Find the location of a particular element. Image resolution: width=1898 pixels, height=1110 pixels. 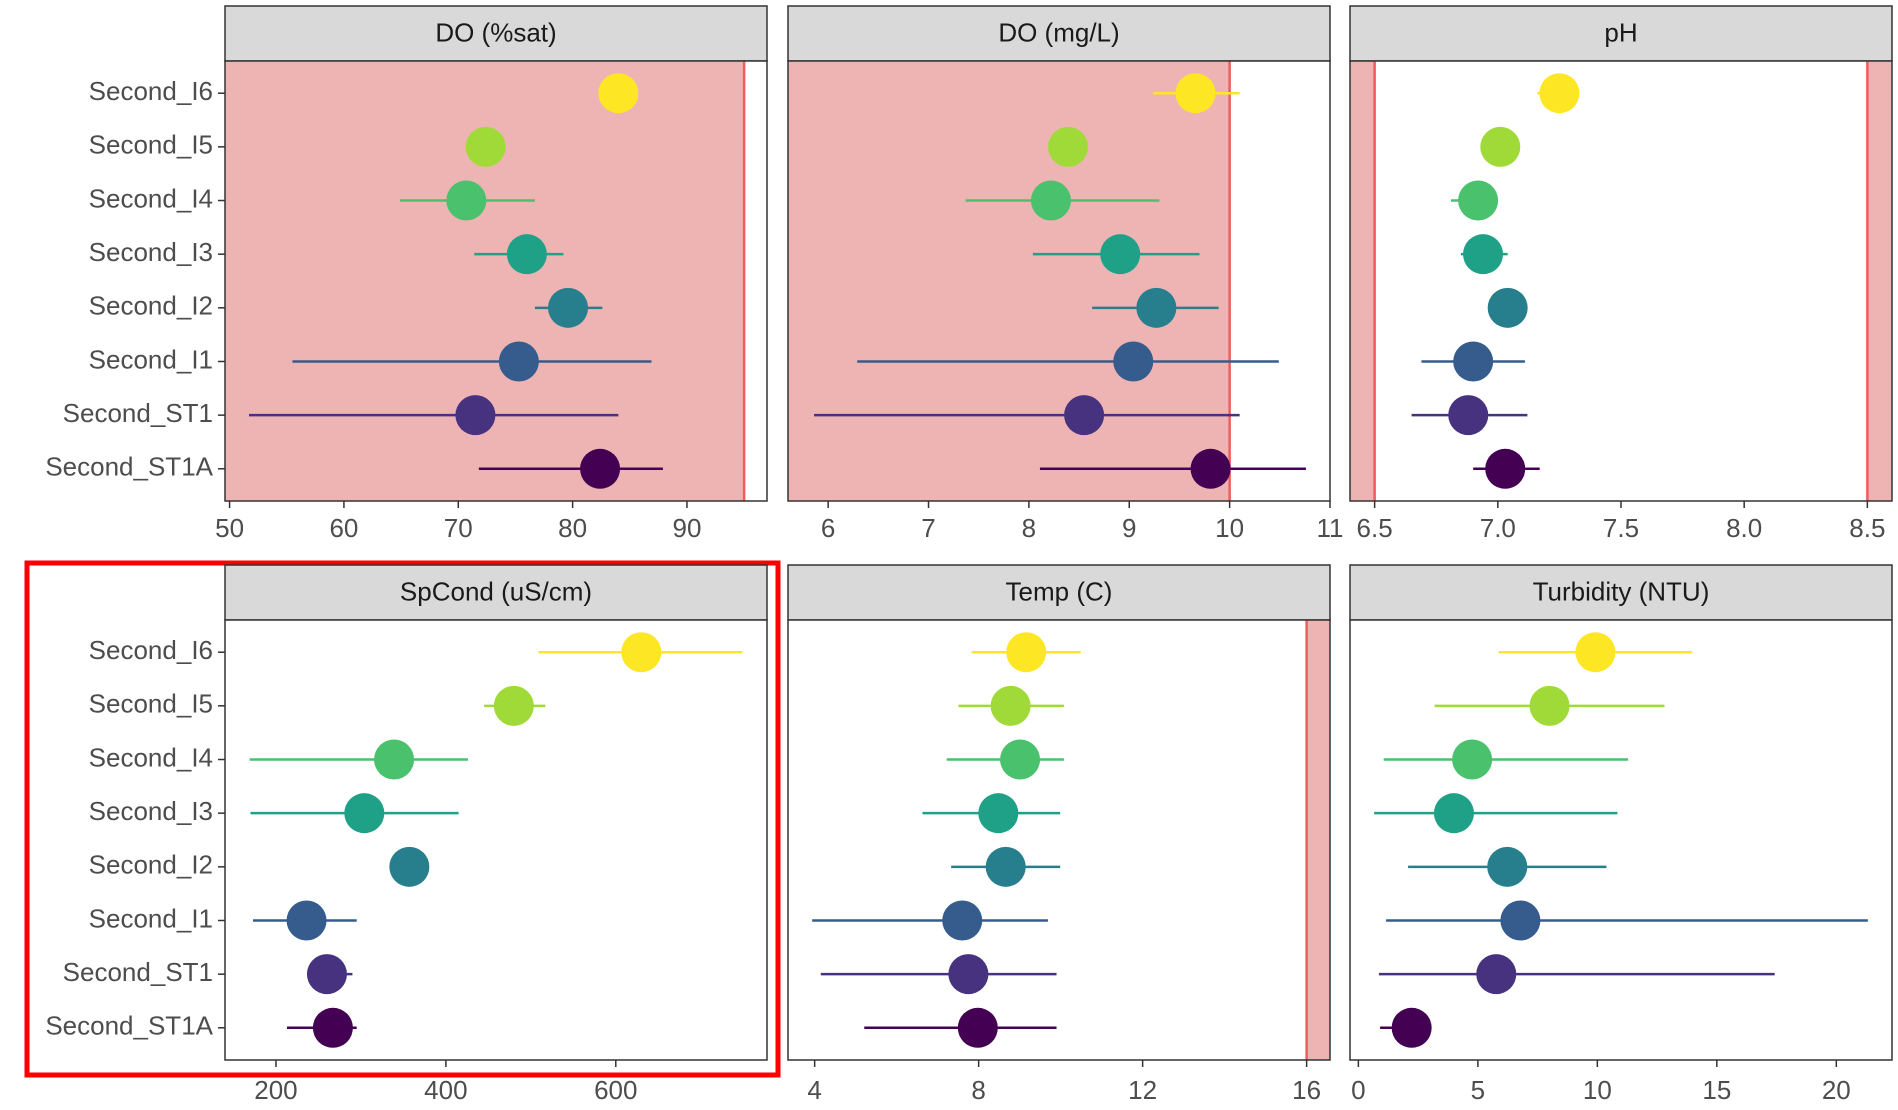

x-tick-label: 15 is located at coordinates (1716, 1090).